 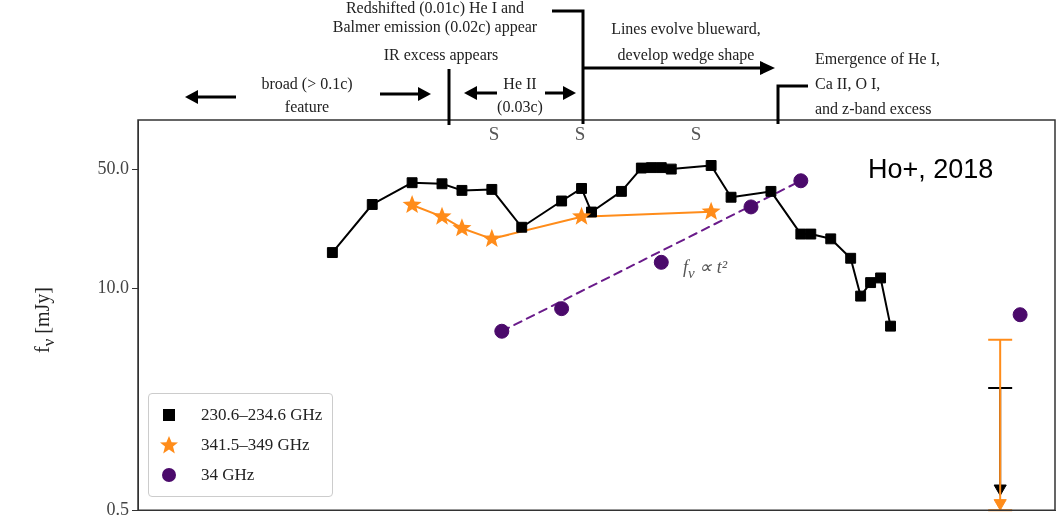 I want to click on text: Balmer emission (0.02c) appear, so click(x=435, y=27).